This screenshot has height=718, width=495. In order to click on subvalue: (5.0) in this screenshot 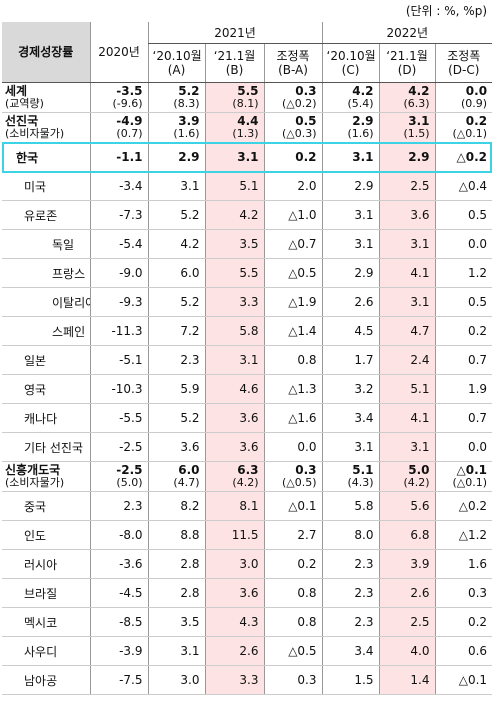, I will do `click(129, 482)`.